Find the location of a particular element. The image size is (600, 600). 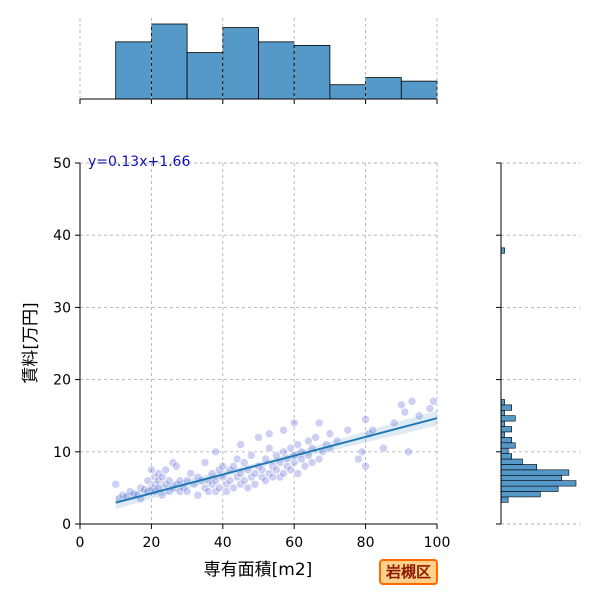

top-histogram is located at coordinates (258, 63).